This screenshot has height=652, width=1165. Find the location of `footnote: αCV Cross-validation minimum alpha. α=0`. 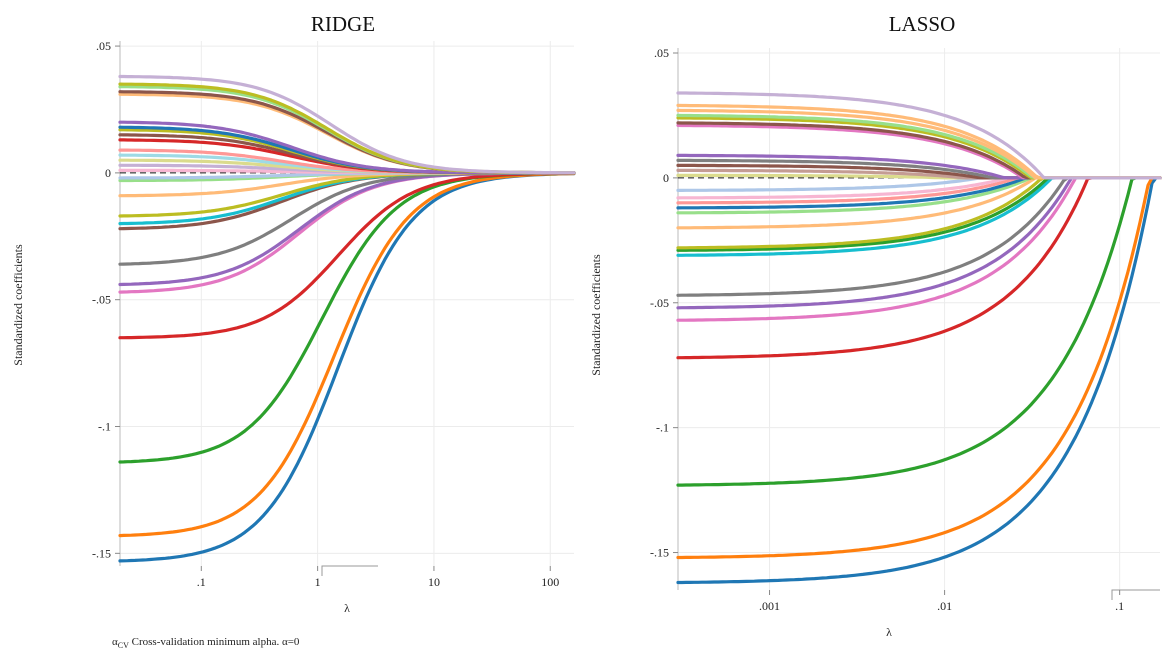

footnote: αCV Cross-validation minimum alpha. α=0 is located at coordinates (205, 643).